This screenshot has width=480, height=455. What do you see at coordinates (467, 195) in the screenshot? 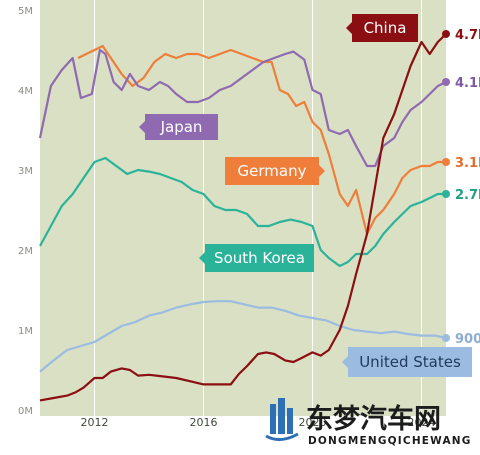
I see `series-end-value-label: 2.7M` at bounding box center [467, 195].